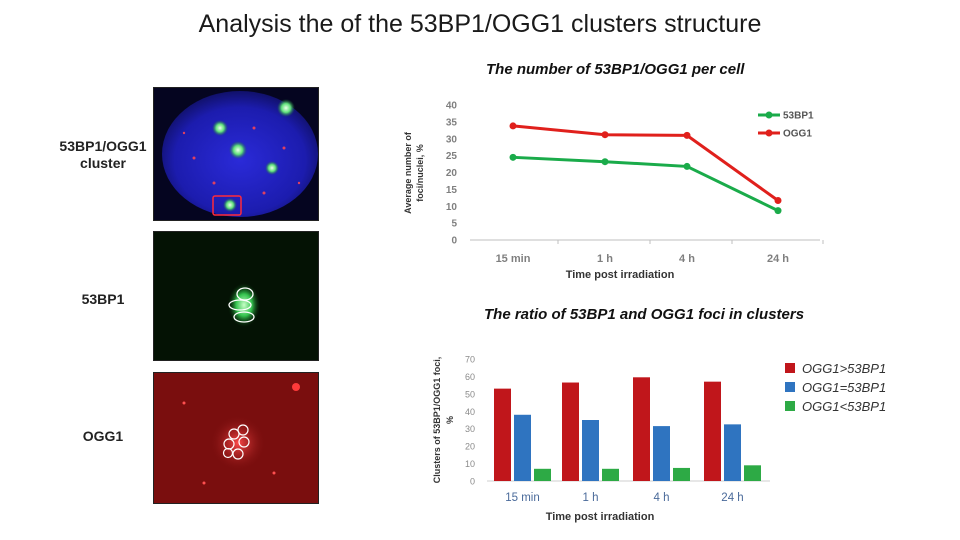  What do you see at coordinates (620, 275) in the screenshot?
I see `line-chart-xlabel: Time post irradiation` at bounding box center [620, 275].